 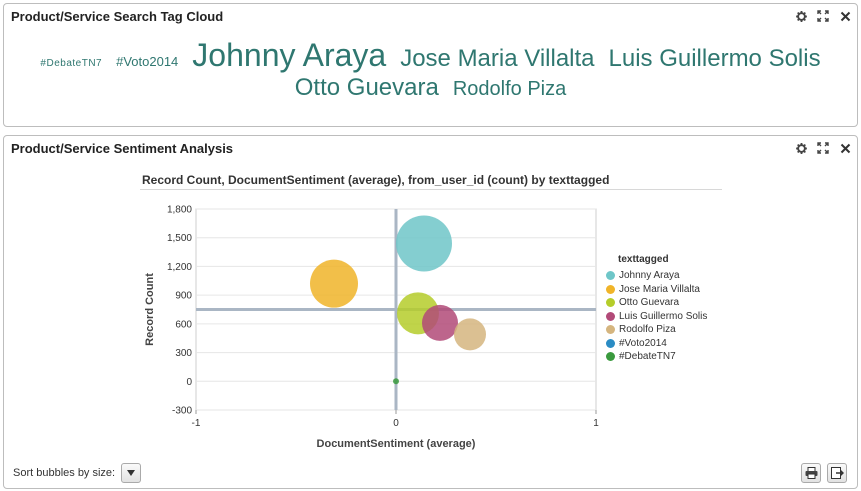 I want to click on y-tick-label: 1,800, so click(x=179, y=210).